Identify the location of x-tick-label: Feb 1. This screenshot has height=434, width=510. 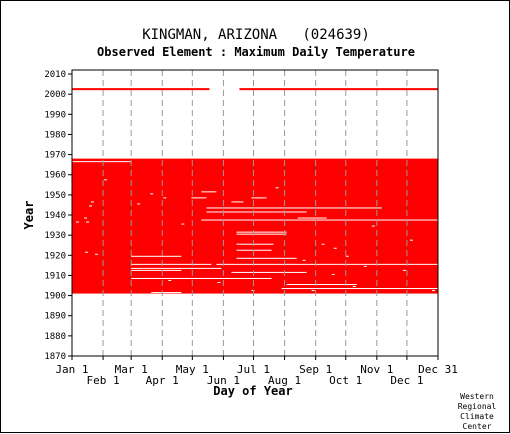
(103, 380).